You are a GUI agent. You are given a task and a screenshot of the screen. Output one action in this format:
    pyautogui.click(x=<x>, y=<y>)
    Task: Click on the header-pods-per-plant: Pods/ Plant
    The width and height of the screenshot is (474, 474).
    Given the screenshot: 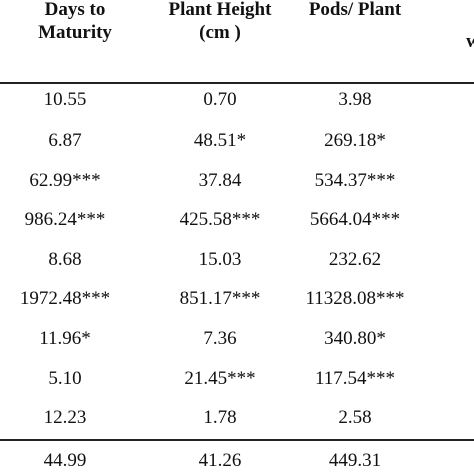 What is the action you would take?
    pyautogui.click(x=355, y=10)
    